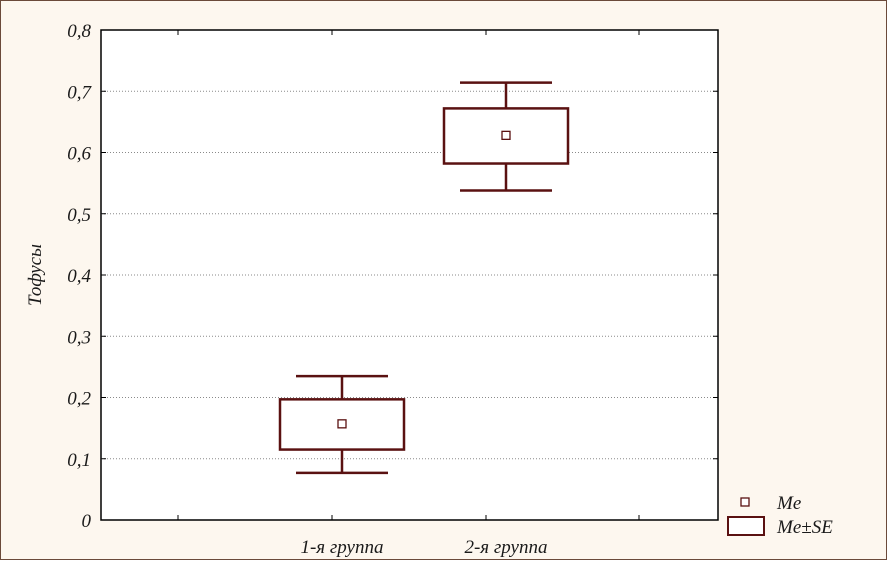  What do you see at coordinates (788, 503) in the screenshot?
I see `legend-median-label: Me` at bounding box center [788, 503].